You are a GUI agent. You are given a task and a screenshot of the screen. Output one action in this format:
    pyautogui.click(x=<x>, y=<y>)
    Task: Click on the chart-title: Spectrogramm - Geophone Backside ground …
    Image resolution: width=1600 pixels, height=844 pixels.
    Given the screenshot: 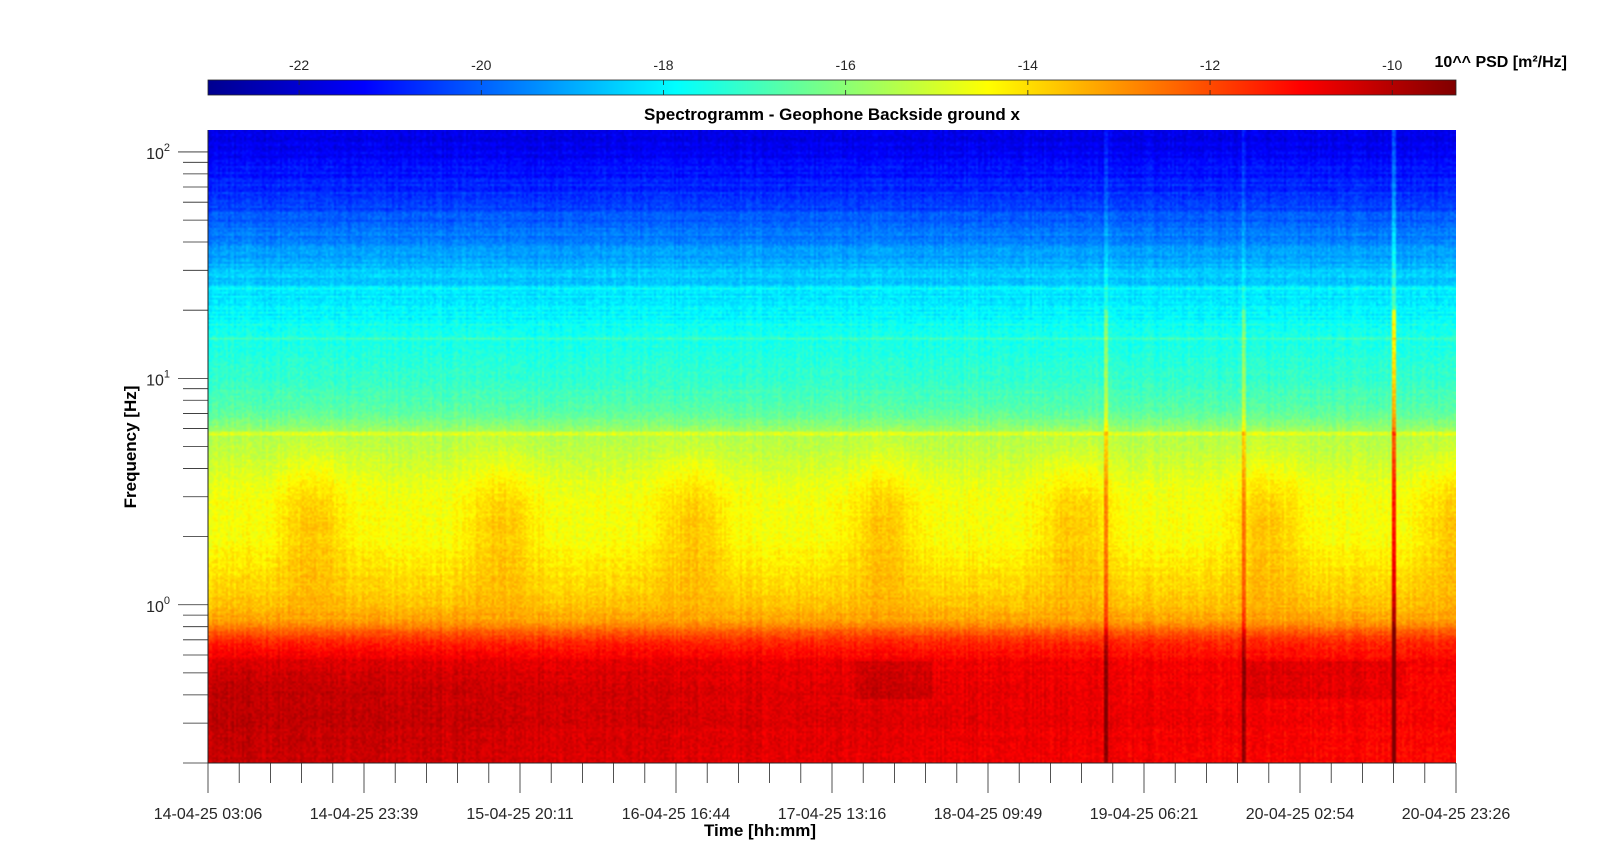 What is the action you would take?
    pyautogui.click(x=832, y=114)
    